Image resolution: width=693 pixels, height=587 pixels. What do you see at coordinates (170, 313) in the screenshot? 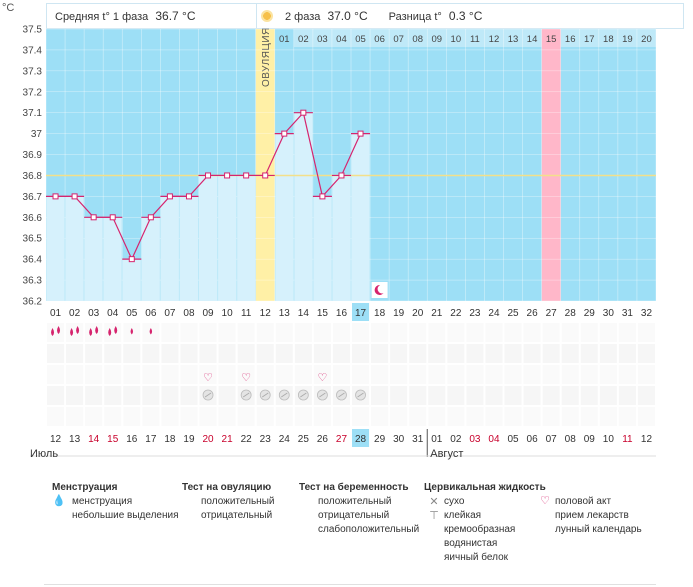
I see `cycle-day-number: 07` at bounding box center [170, 313].